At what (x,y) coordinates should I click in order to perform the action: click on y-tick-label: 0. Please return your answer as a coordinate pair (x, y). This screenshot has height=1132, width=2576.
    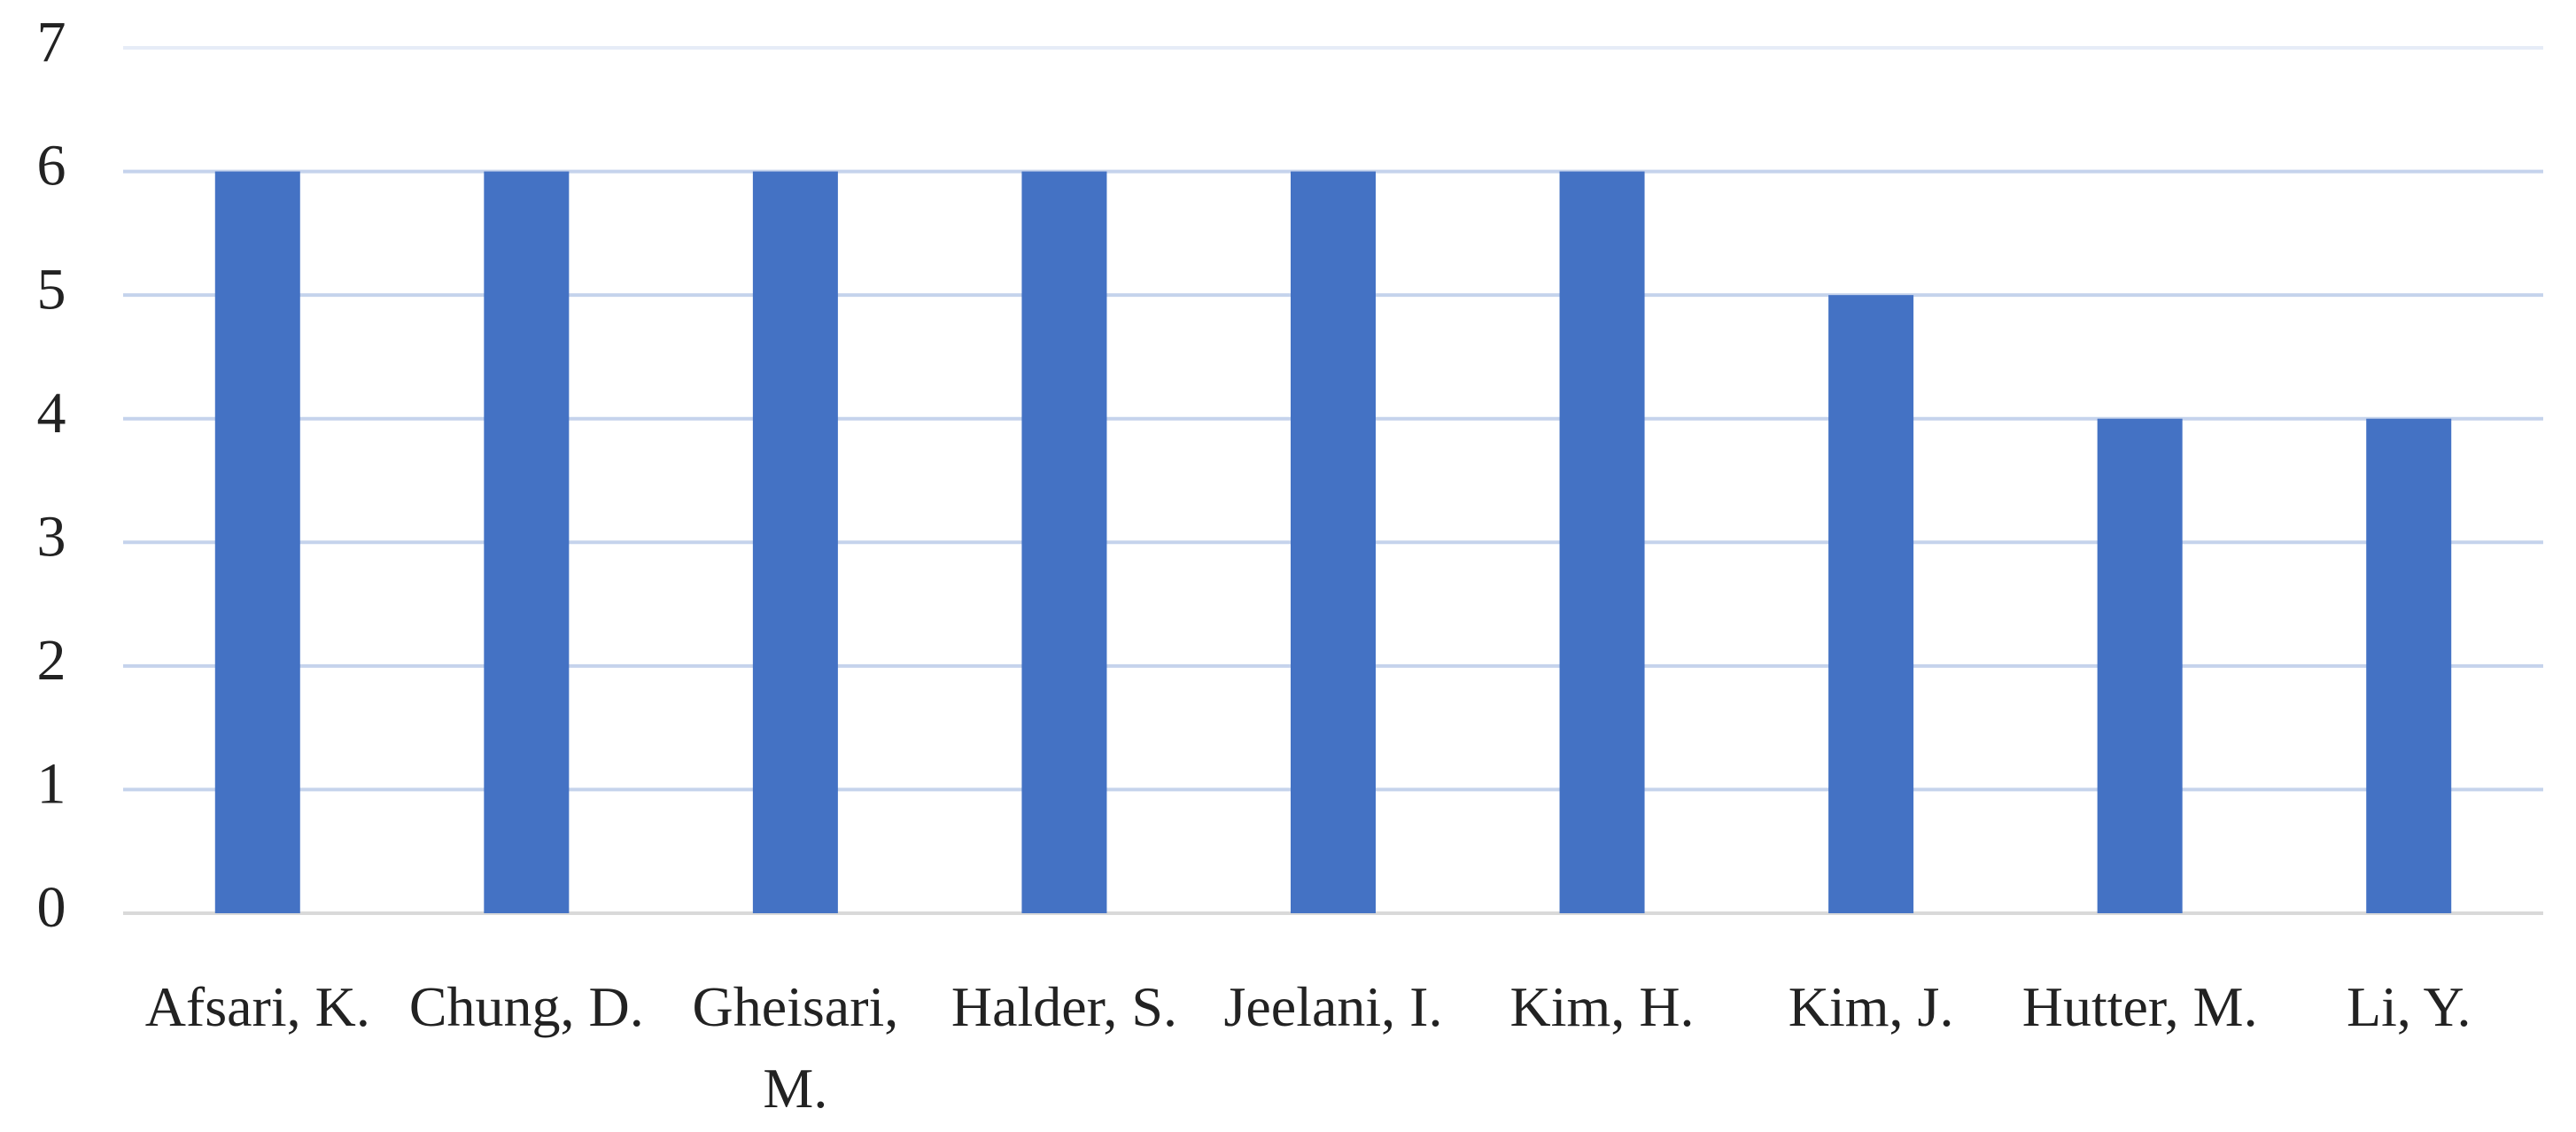
    Looking at the image, I should click on (51, 908).